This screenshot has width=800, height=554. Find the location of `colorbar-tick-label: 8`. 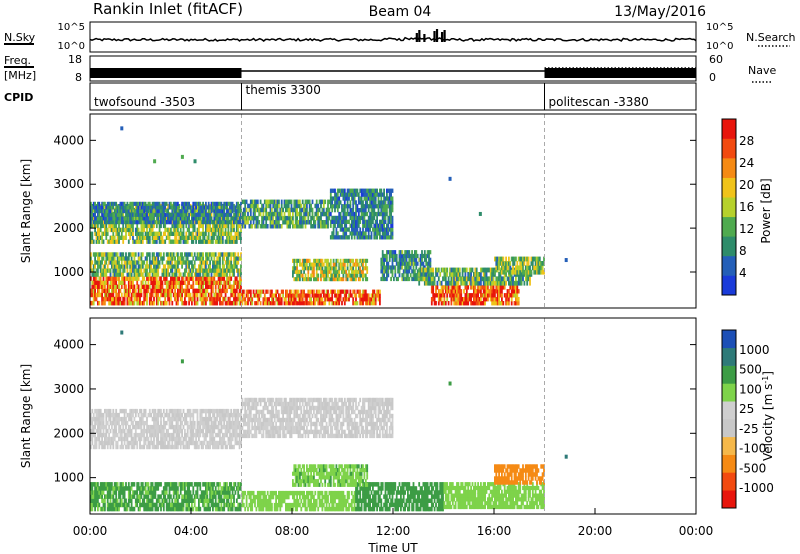

colorbar-tick-label: 8 is located at coordinates (743, 251).